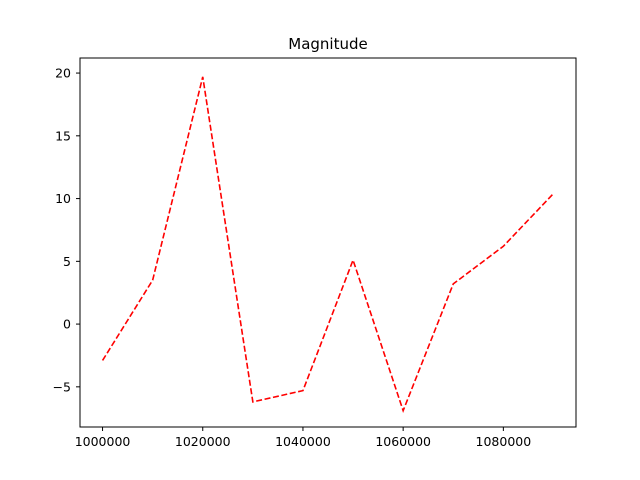  I want to click on y-tick-label: −5, so click(62, 386).